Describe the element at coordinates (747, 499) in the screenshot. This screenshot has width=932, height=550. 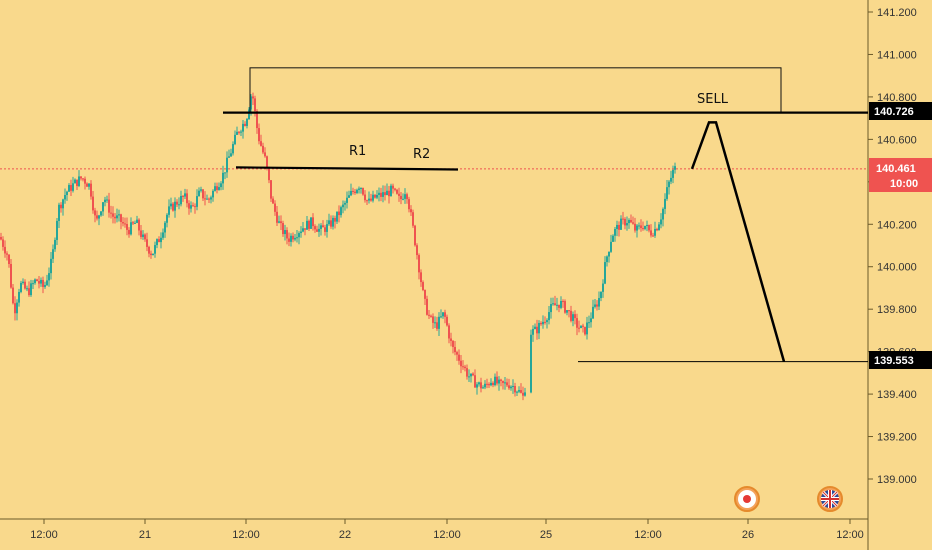
I see `japan-flag-icon` at that location.